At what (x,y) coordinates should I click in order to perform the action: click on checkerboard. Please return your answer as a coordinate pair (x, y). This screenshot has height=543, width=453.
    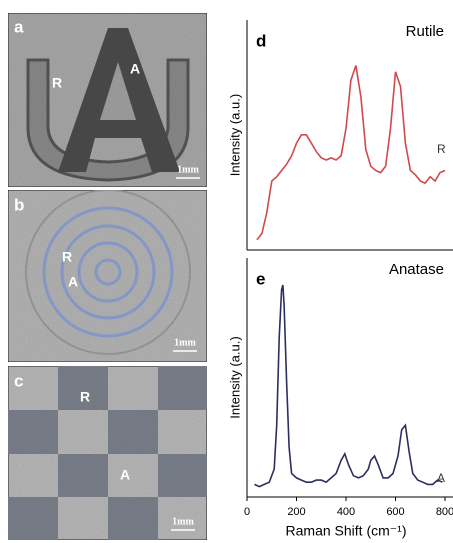
    Looking at the image, I should click on (107, 453).